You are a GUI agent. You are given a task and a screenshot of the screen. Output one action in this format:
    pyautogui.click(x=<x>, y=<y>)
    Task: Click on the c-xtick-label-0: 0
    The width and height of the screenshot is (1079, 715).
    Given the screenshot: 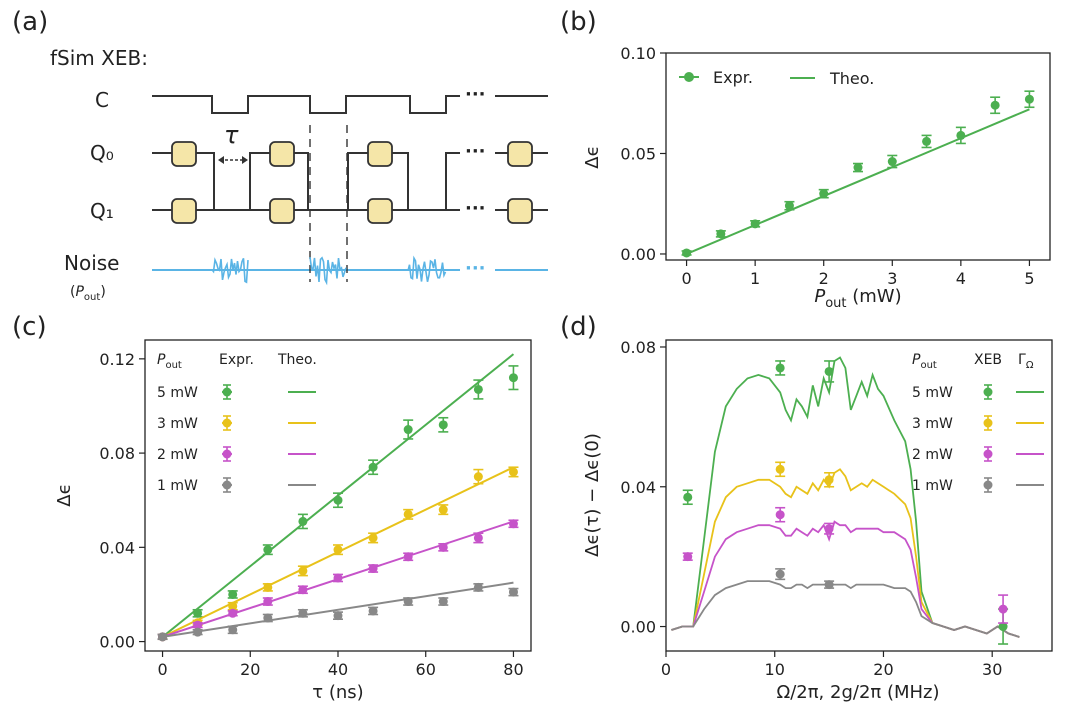 What is the action you would take?
    pyautogui.click(x=162, y=669)
    